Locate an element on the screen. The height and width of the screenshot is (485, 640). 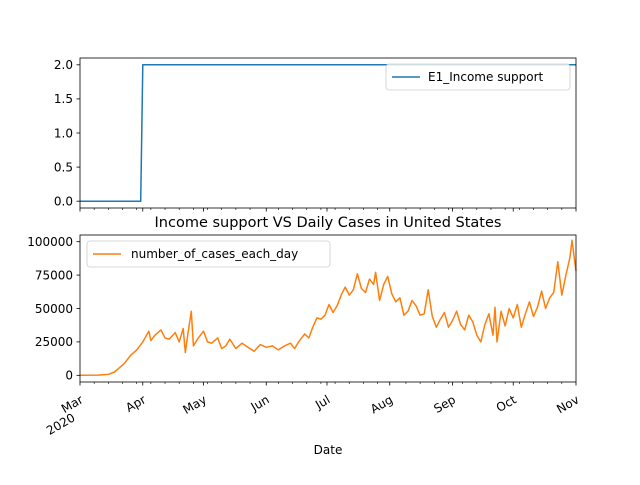
bottom-ytick-label: 75000 is located at coordinates (54, 275).